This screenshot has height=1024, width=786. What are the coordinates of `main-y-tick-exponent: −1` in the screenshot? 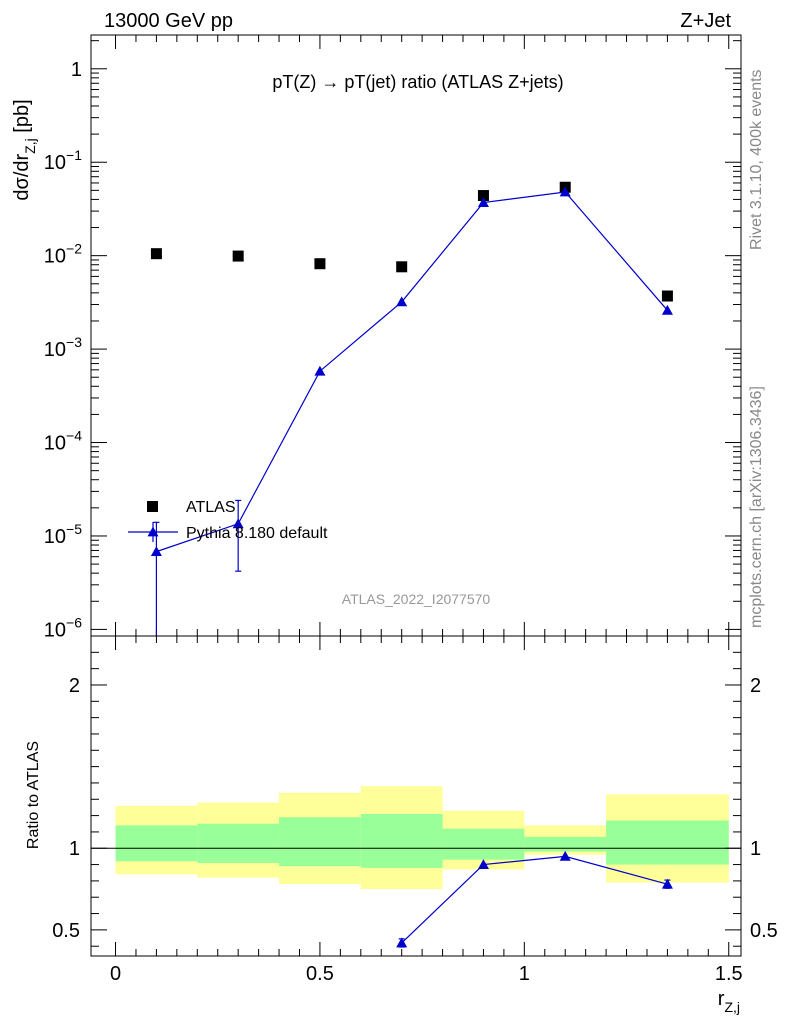 It's located at (74, 155).